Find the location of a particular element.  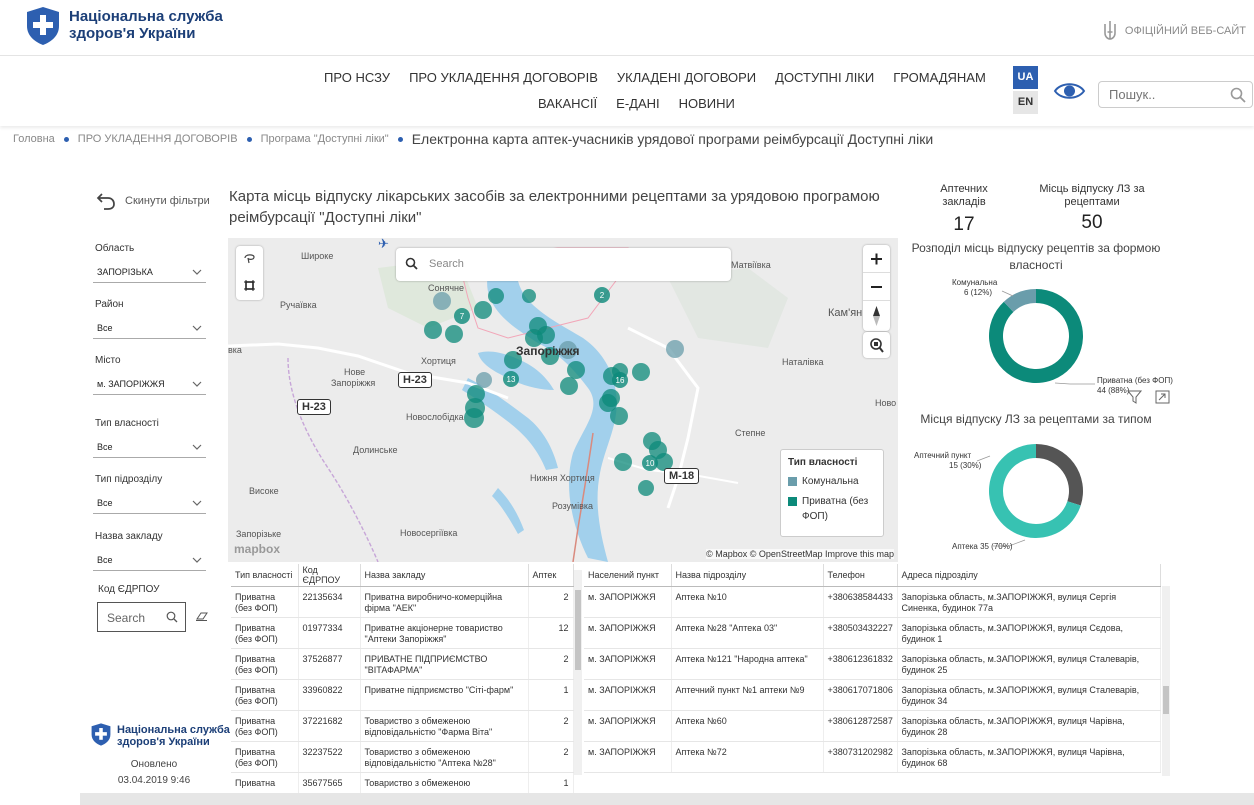

site-search-input is located at coordinates (1169, 94).